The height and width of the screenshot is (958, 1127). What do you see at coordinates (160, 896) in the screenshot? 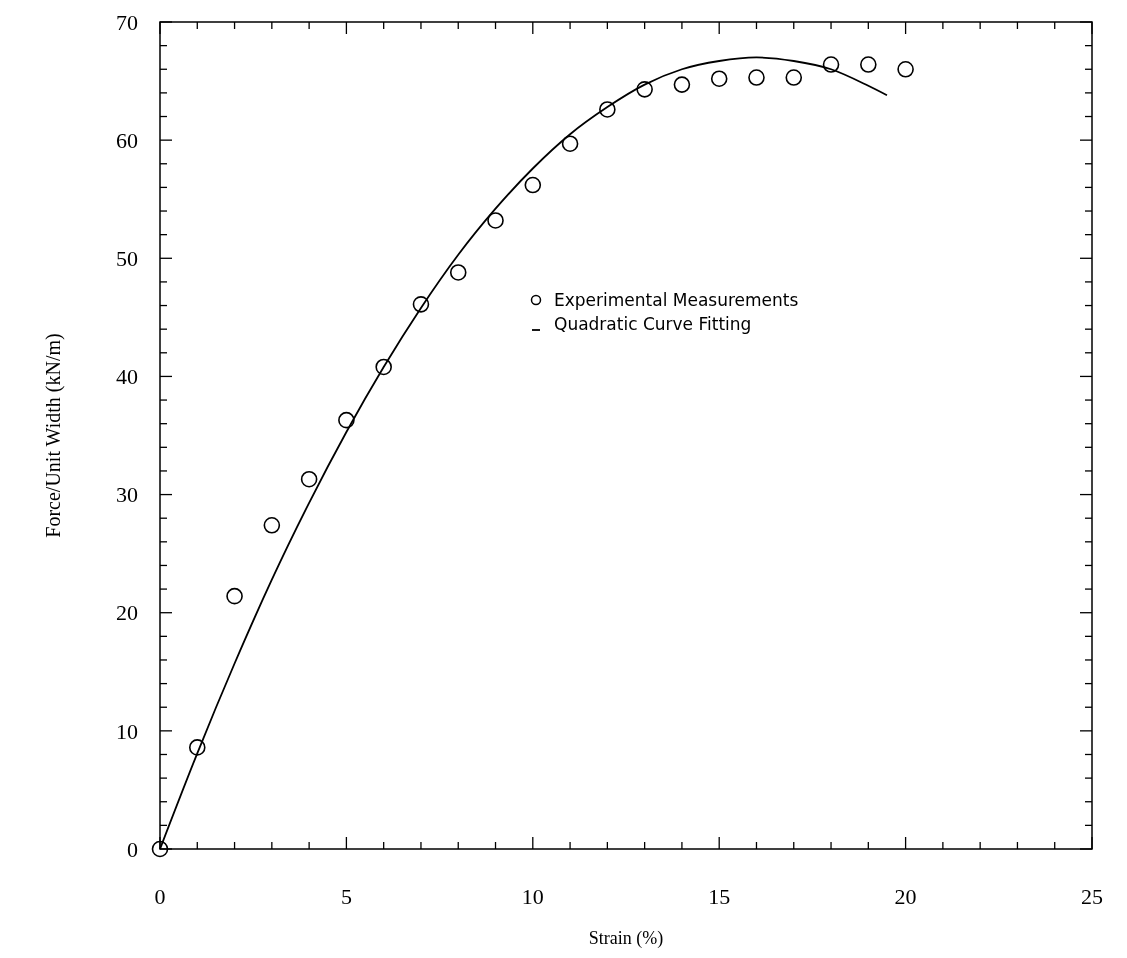
I see `x-tick-label: 0` at bounding box center [160, 896].